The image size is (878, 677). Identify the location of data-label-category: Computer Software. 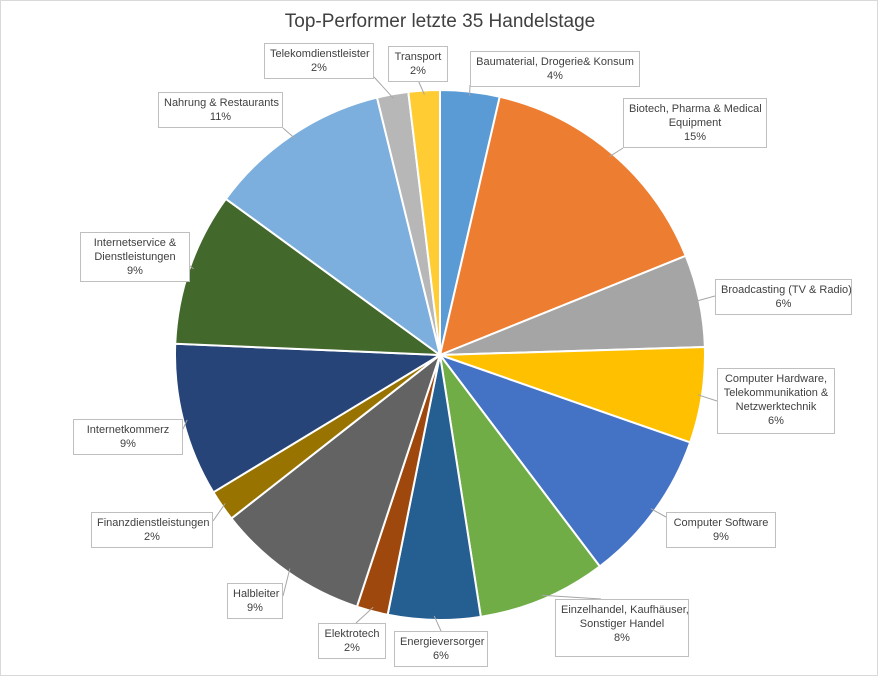
(721, 523).